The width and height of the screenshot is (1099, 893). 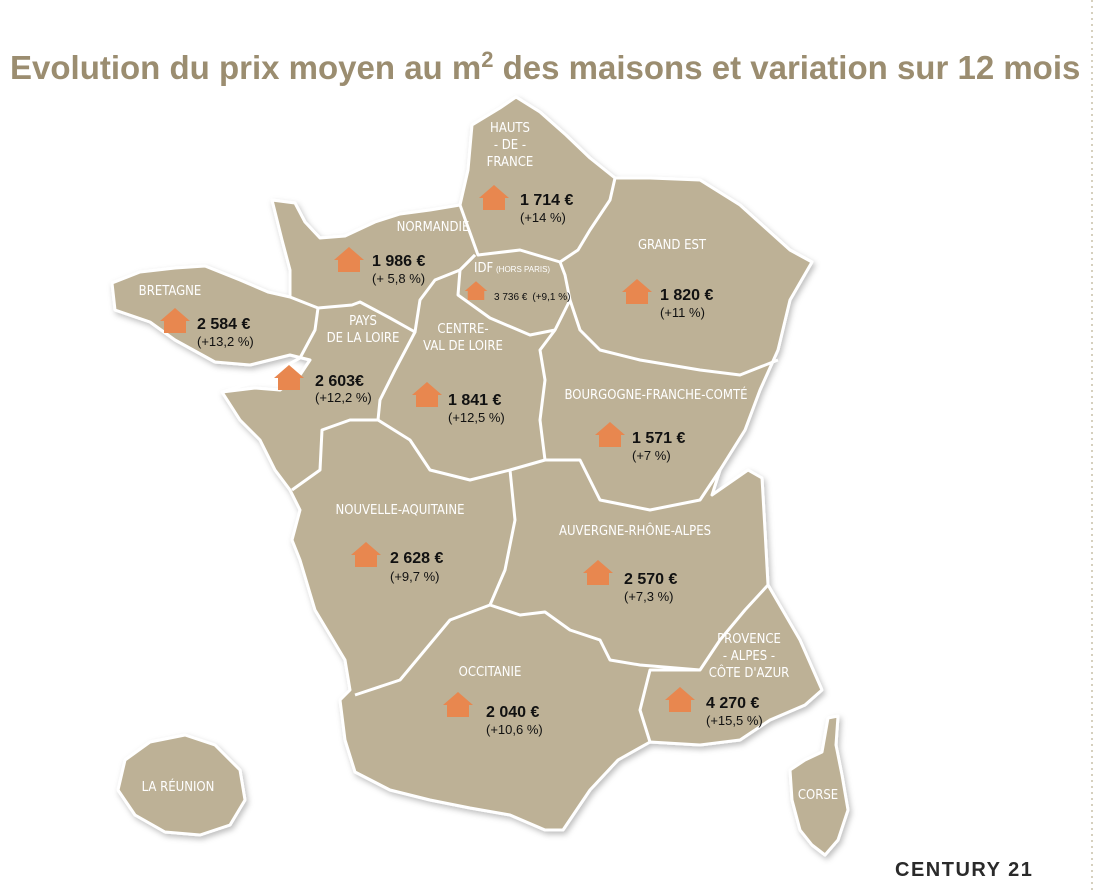 I want to click on variation: (+11 %), so click(x=682, y=312).